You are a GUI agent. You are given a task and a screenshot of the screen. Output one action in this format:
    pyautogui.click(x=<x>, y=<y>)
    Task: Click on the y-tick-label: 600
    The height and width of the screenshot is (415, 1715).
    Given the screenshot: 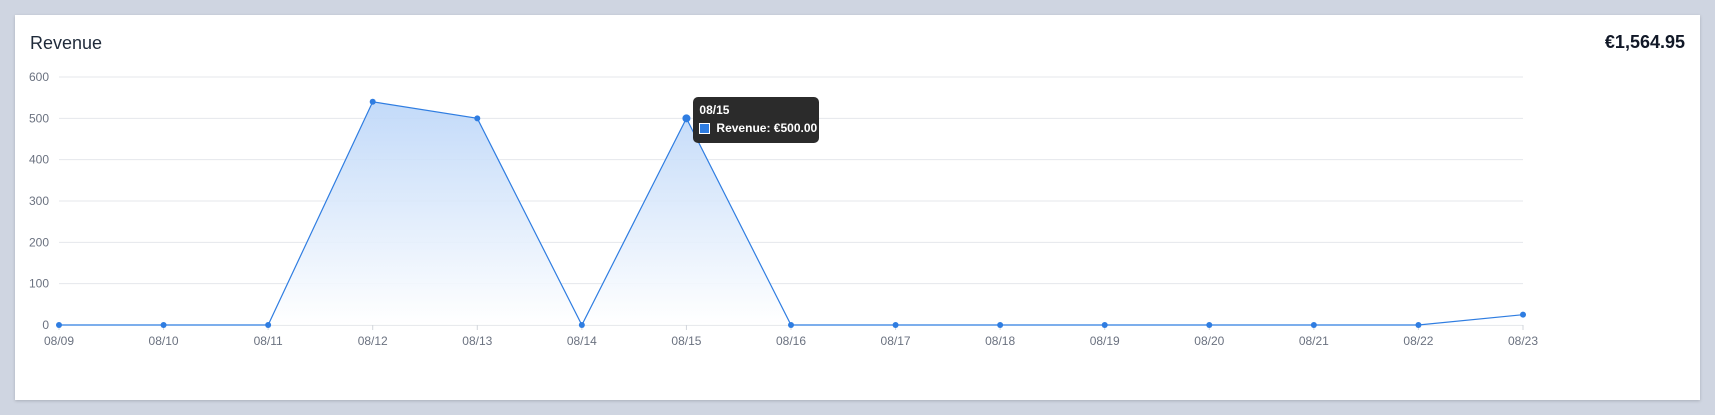 What is the action you would take?
    pyautogui.click(x=39, y=77)
    